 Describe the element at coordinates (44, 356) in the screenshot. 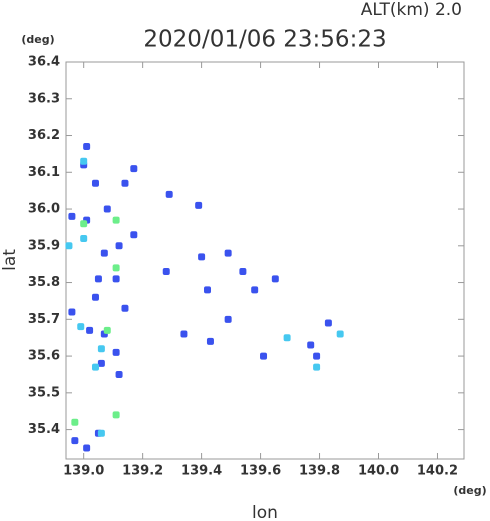

I see `y-tick-label: 35.6` at that location.